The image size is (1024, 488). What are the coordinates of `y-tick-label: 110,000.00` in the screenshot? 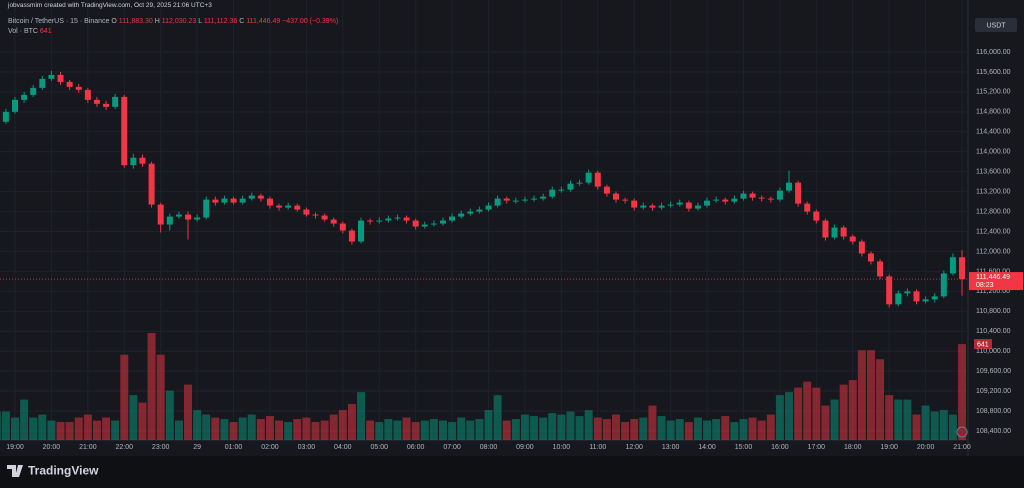 It's located at (993, 351).